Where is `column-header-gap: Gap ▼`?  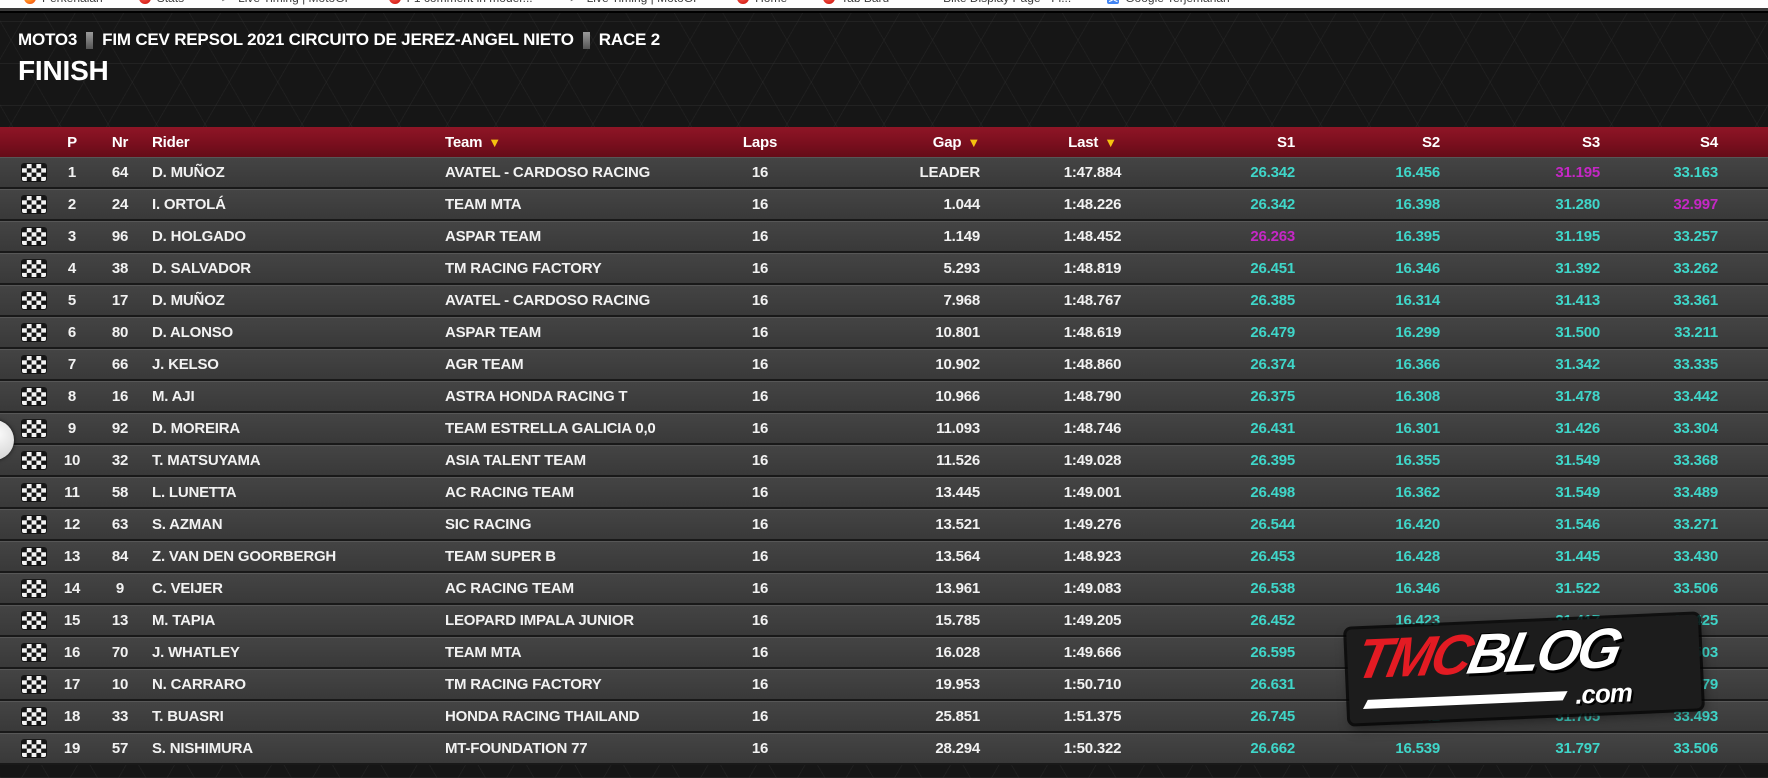
column-header-gap: Gap ▼ is located at coordinates (925, 142).